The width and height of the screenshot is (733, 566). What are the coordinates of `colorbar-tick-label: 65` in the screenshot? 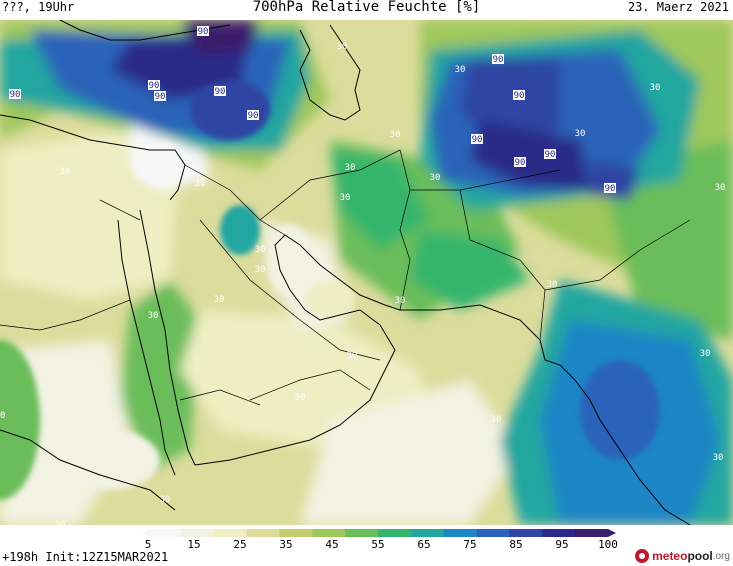 It's located at (423, 544).